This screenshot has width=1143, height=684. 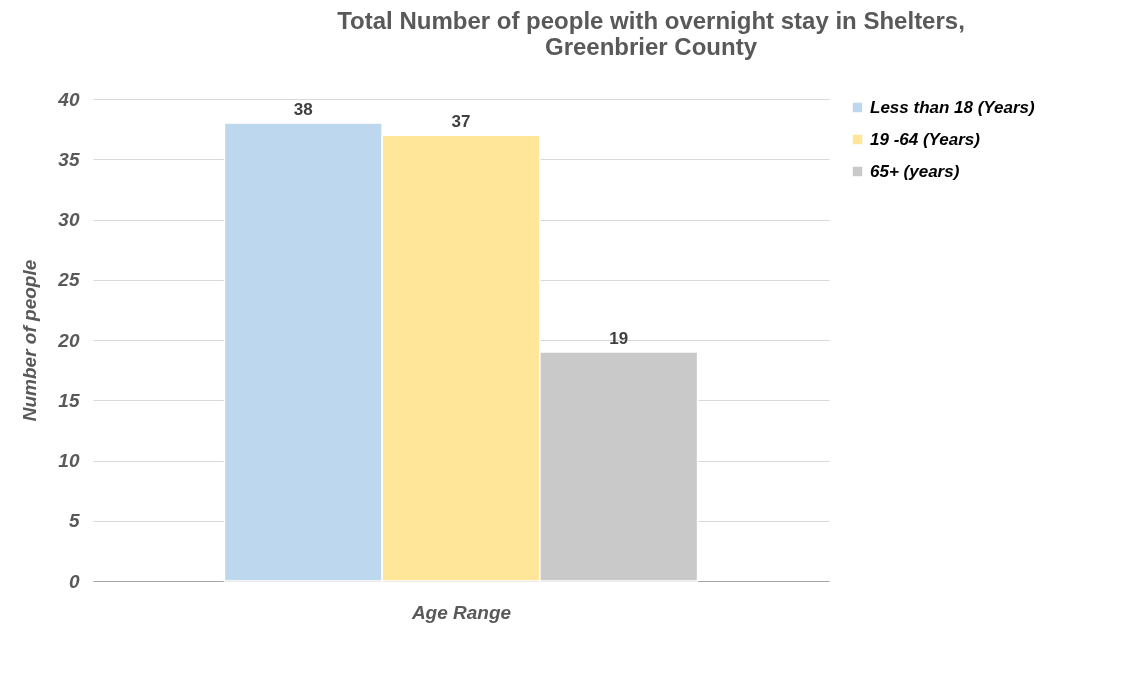 What do you see at coordinates (69, 159) in the screenshot?
I see `y-tick-label: 35` at bounding box center [69, 159].